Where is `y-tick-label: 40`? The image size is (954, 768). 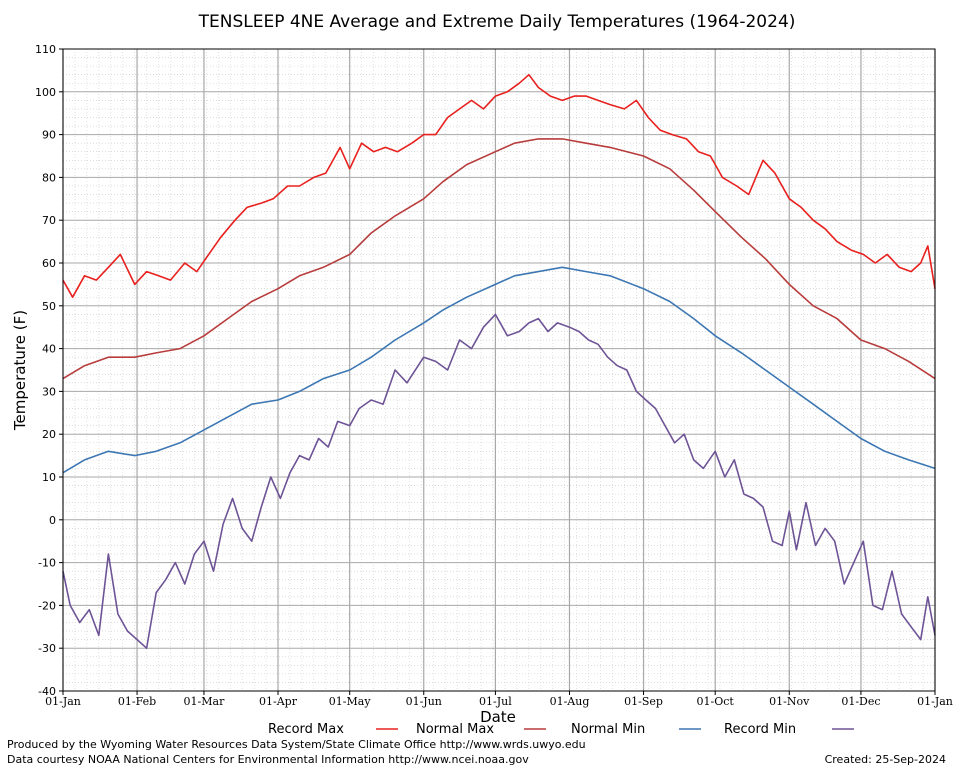
y-tick-label: 40 is located at coordinates (49, 349).